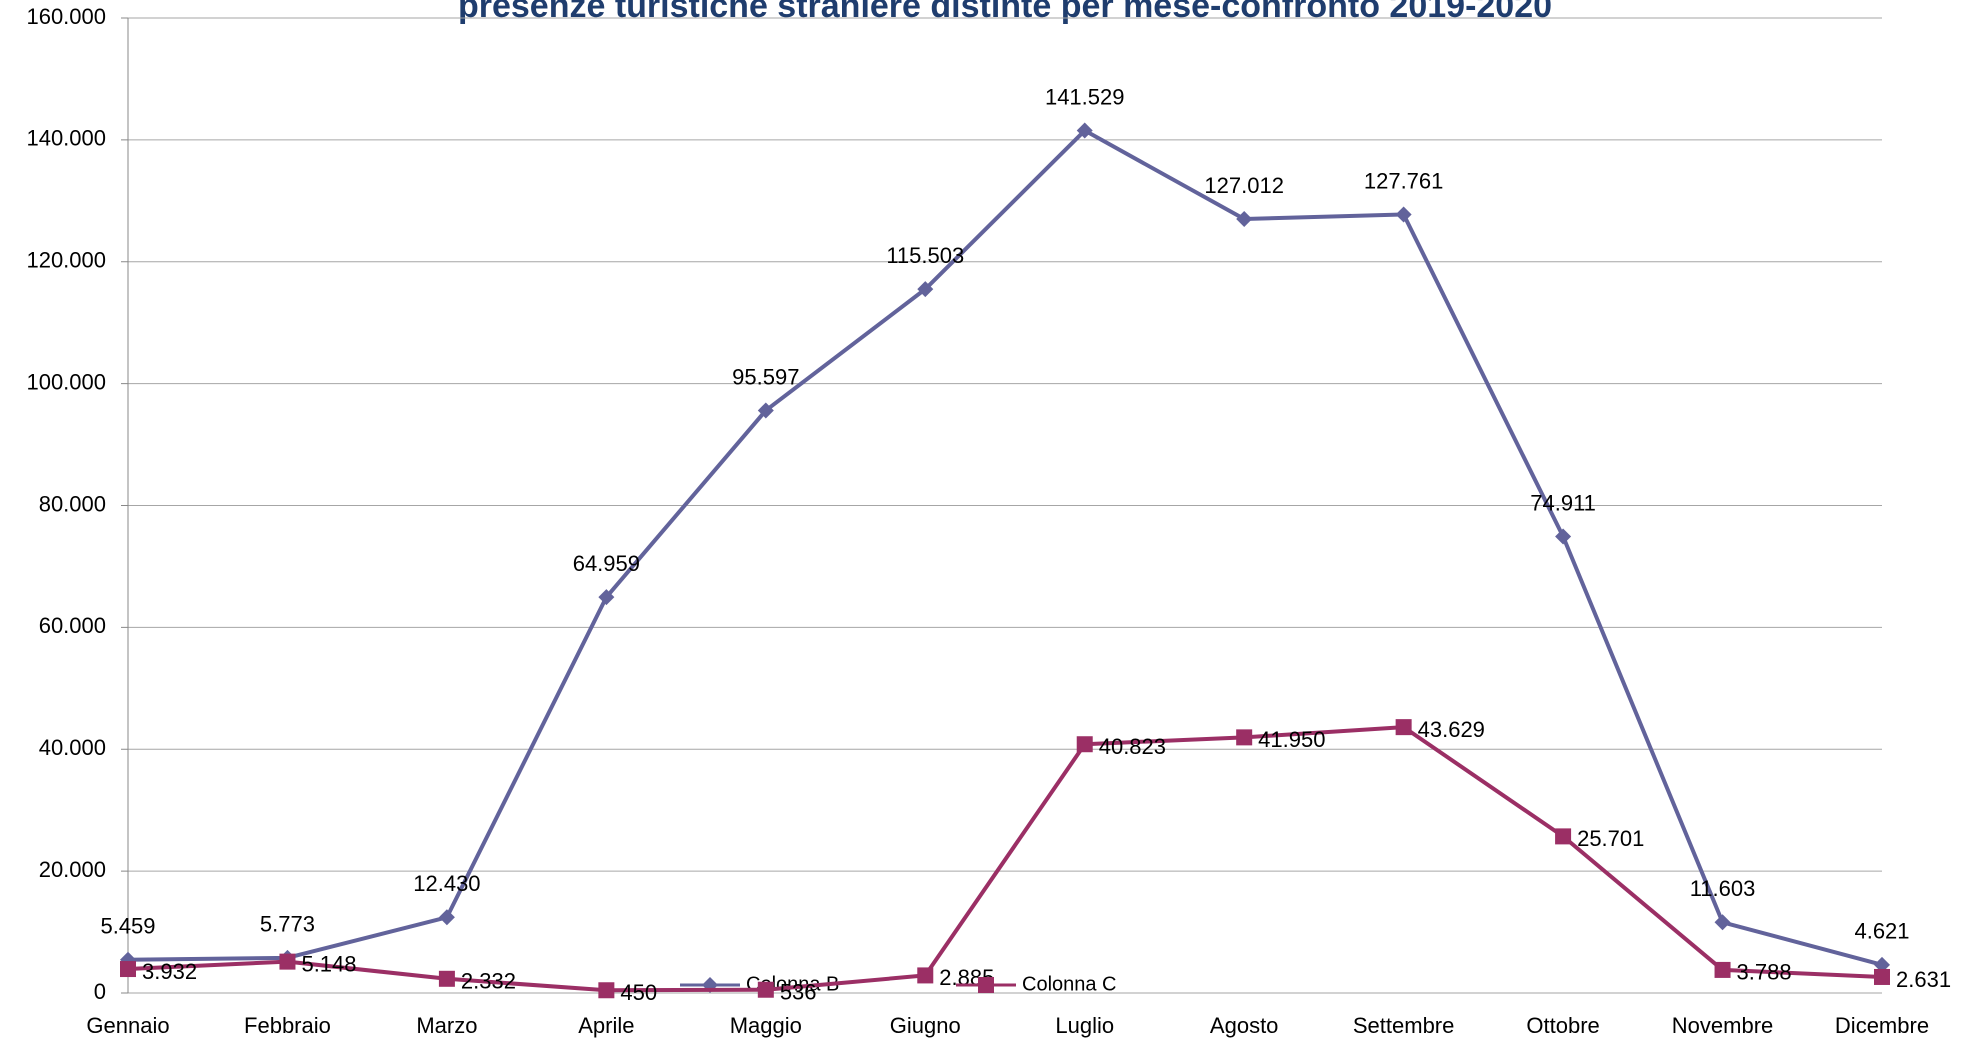 The height and width of the screenshot is (1039, 1978). I want to click on x-tick-label: Luglio, so click(1084, 1025).